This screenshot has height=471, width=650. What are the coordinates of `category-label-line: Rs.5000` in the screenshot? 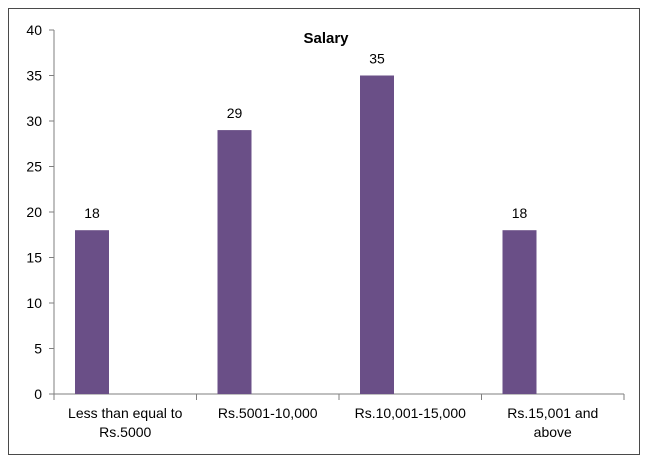 It's located at (125, 432).